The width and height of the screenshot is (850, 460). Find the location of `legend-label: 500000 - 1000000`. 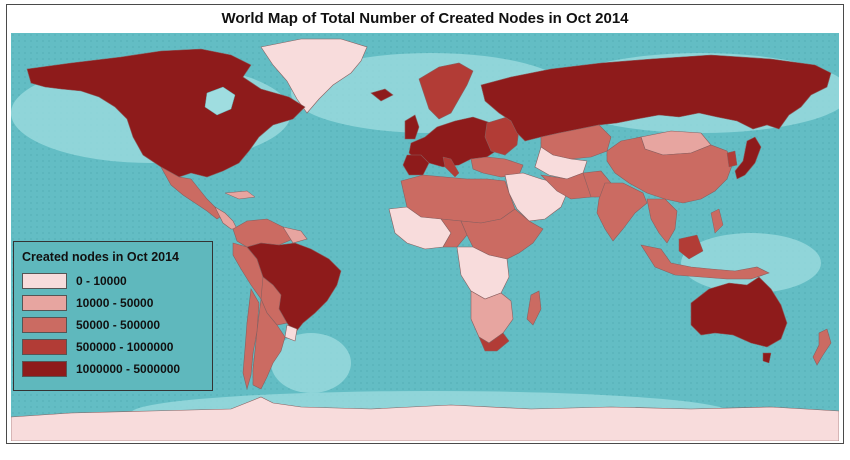

legend-label: 500000 - 1000000 is located at coordinates (125, 347).